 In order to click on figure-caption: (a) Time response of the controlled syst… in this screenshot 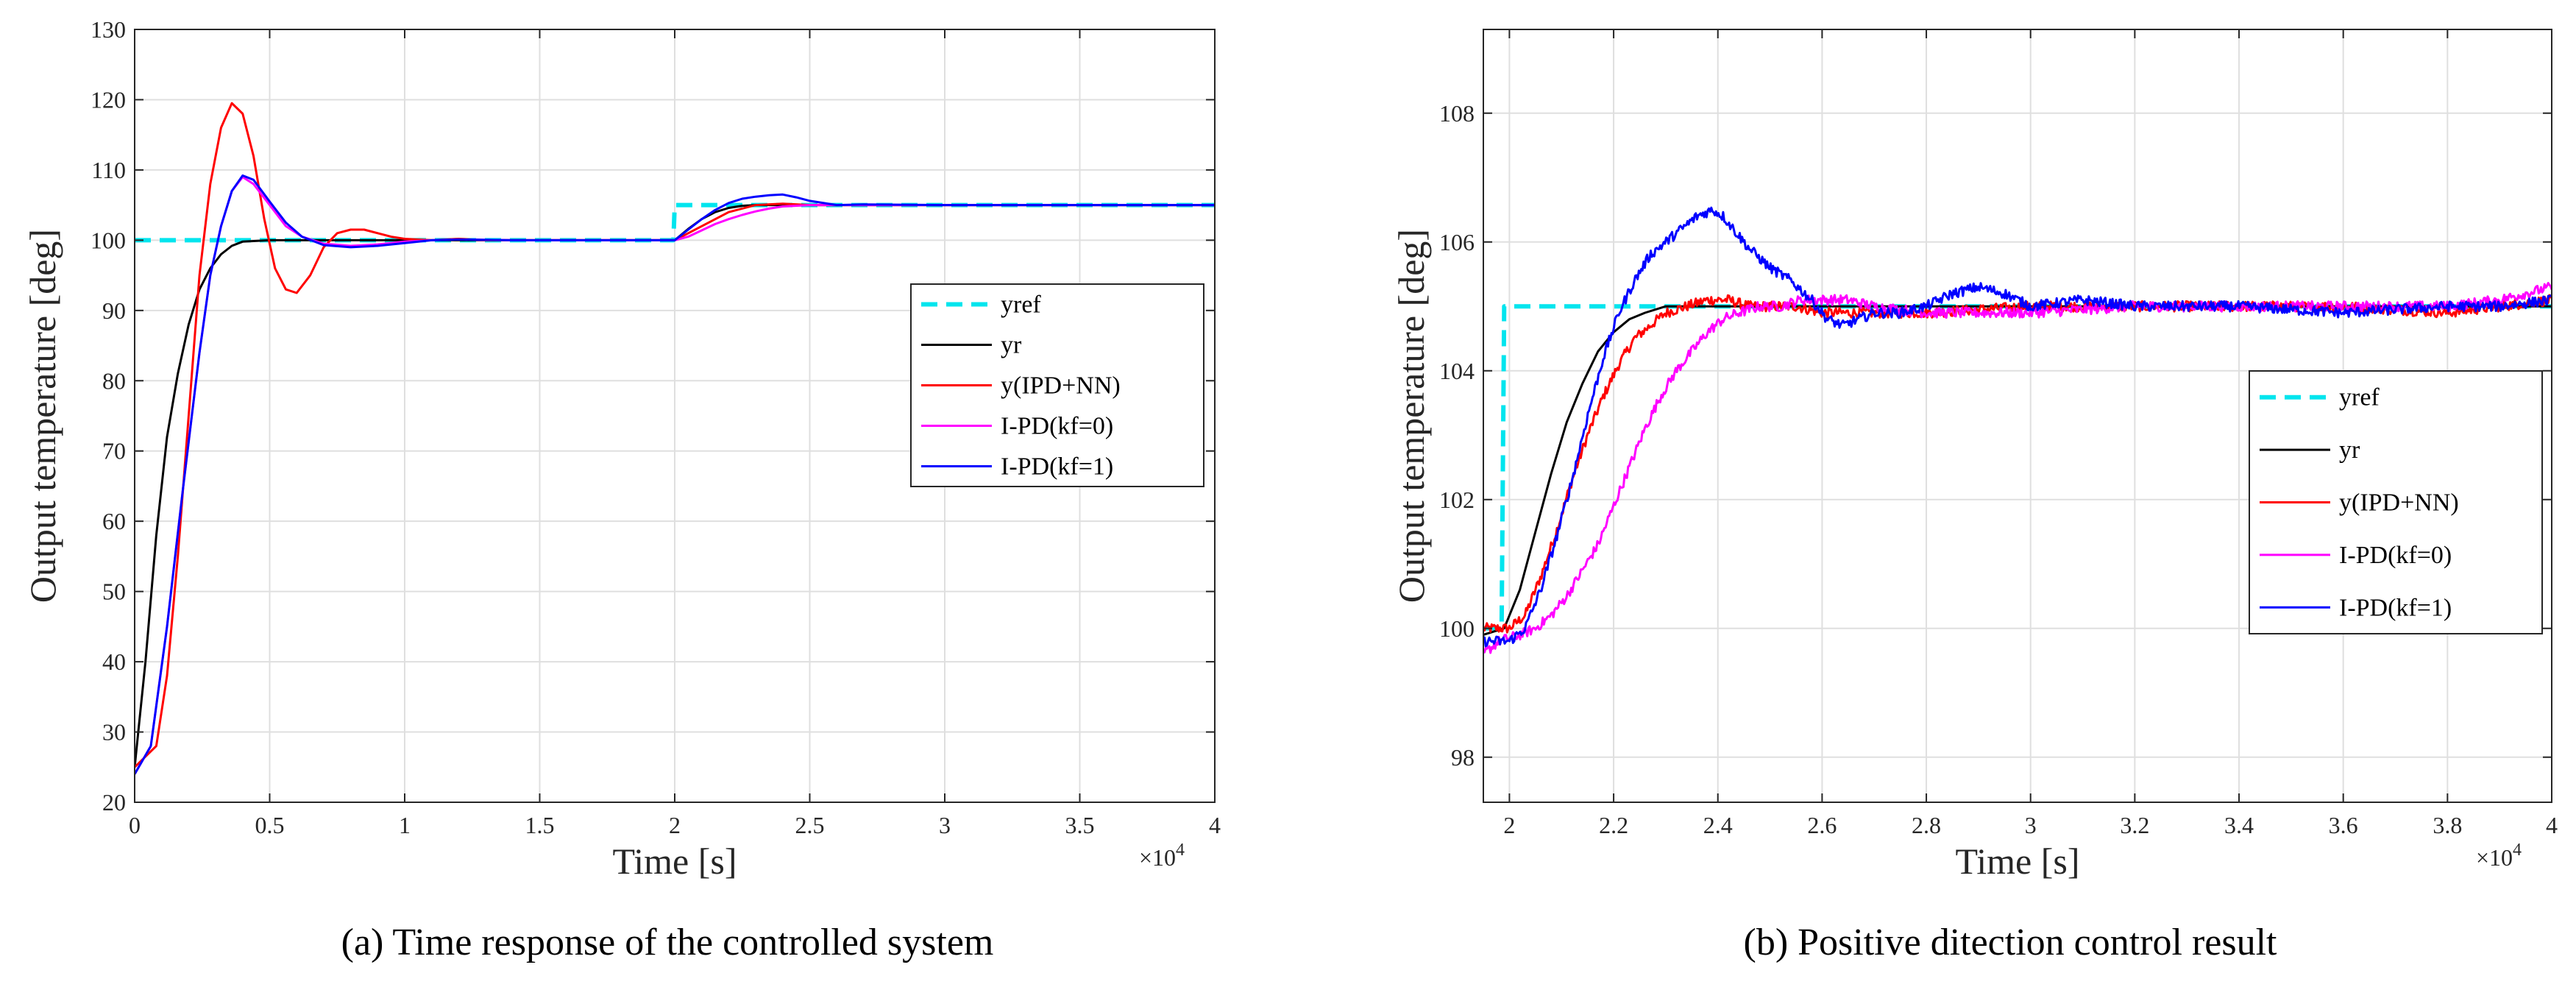, I will do `click(667, 942)`.